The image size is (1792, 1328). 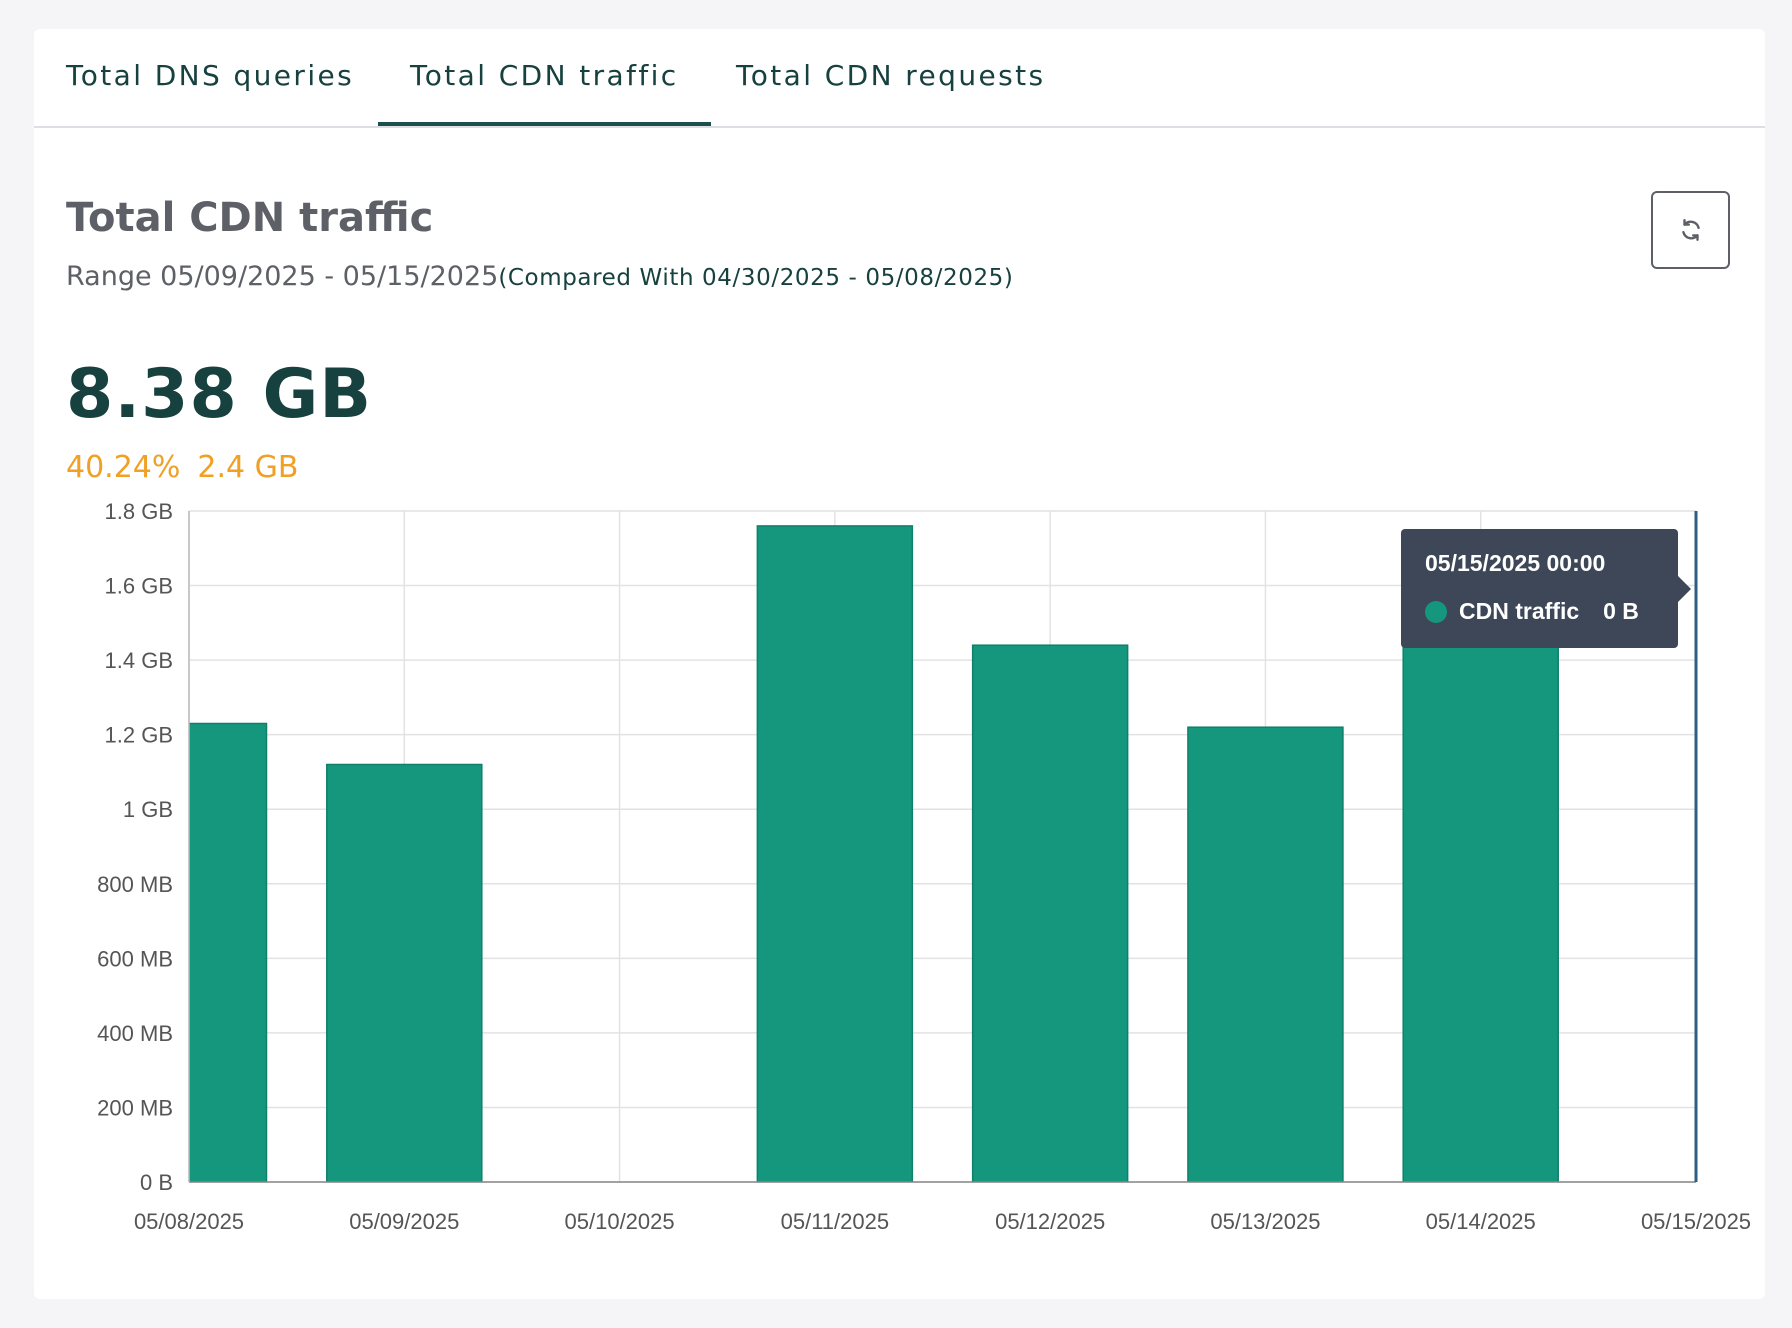 I want to click on range-text: Range 05/09/2025 - 05/15/2025, so click(x=282, y=276).